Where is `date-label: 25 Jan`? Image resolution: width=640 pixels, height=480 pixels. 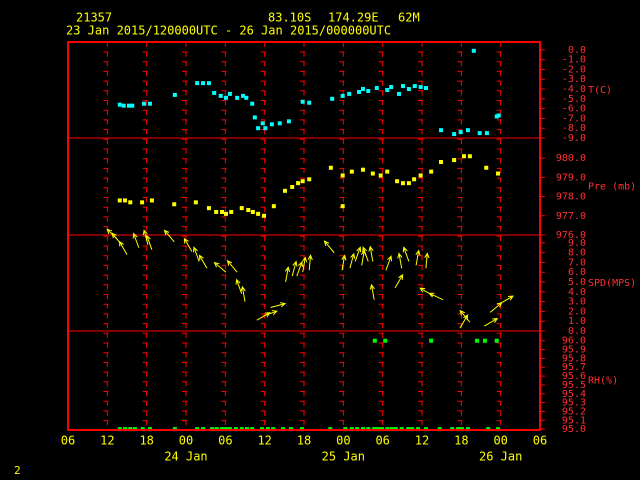 date-label: 25 Jan is located at coordinates (343, 457).